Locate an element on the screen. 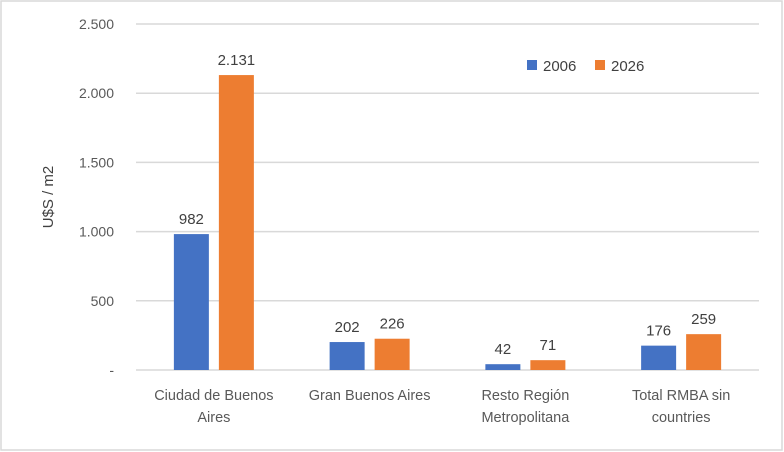  data-label: 202 is located at coordinates (347, 327).